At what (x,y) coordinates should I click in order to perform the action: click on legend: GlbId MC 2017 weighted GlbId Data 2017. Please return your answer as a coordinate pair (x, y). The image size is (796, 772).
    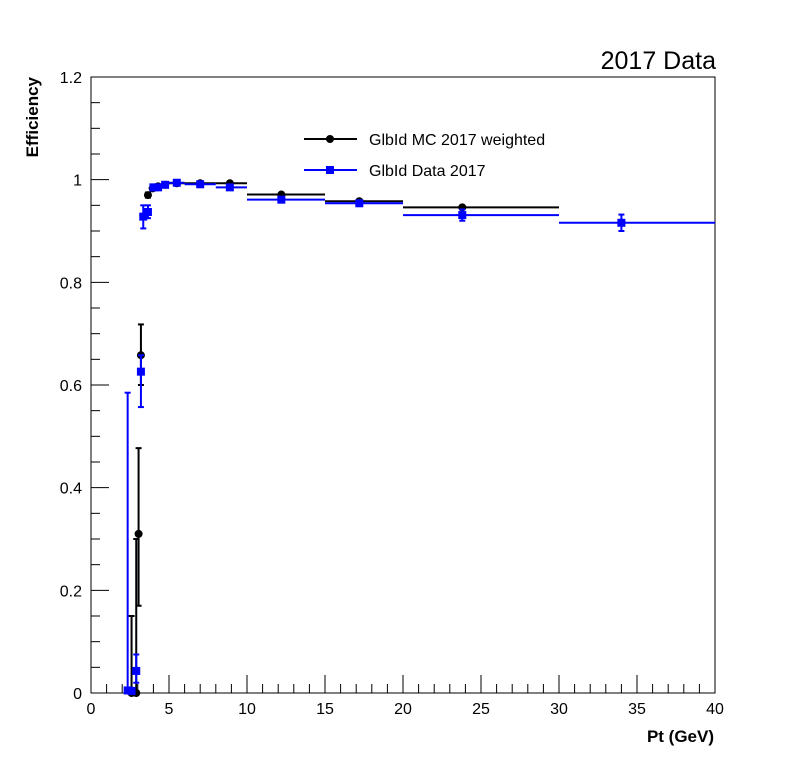
    Looking at the image, I should click on (424, 156).